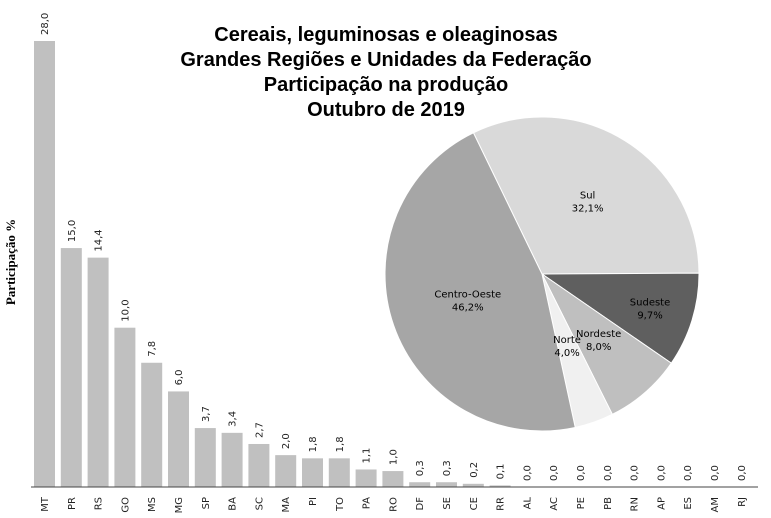 The image size is (771, 518). I want to click on data-label: 14,4, so click(99, 240).